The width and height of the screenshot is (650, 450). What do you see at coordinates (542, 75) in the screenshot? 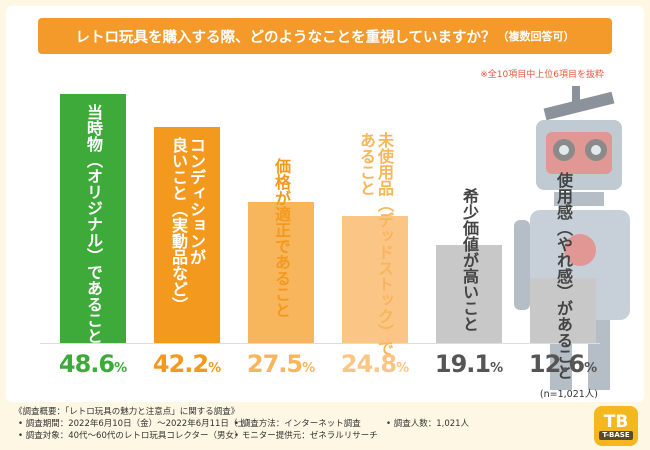
I see `note-text: ※全10項目中上位6項目を抜粋` at bounding box center [542, 75].